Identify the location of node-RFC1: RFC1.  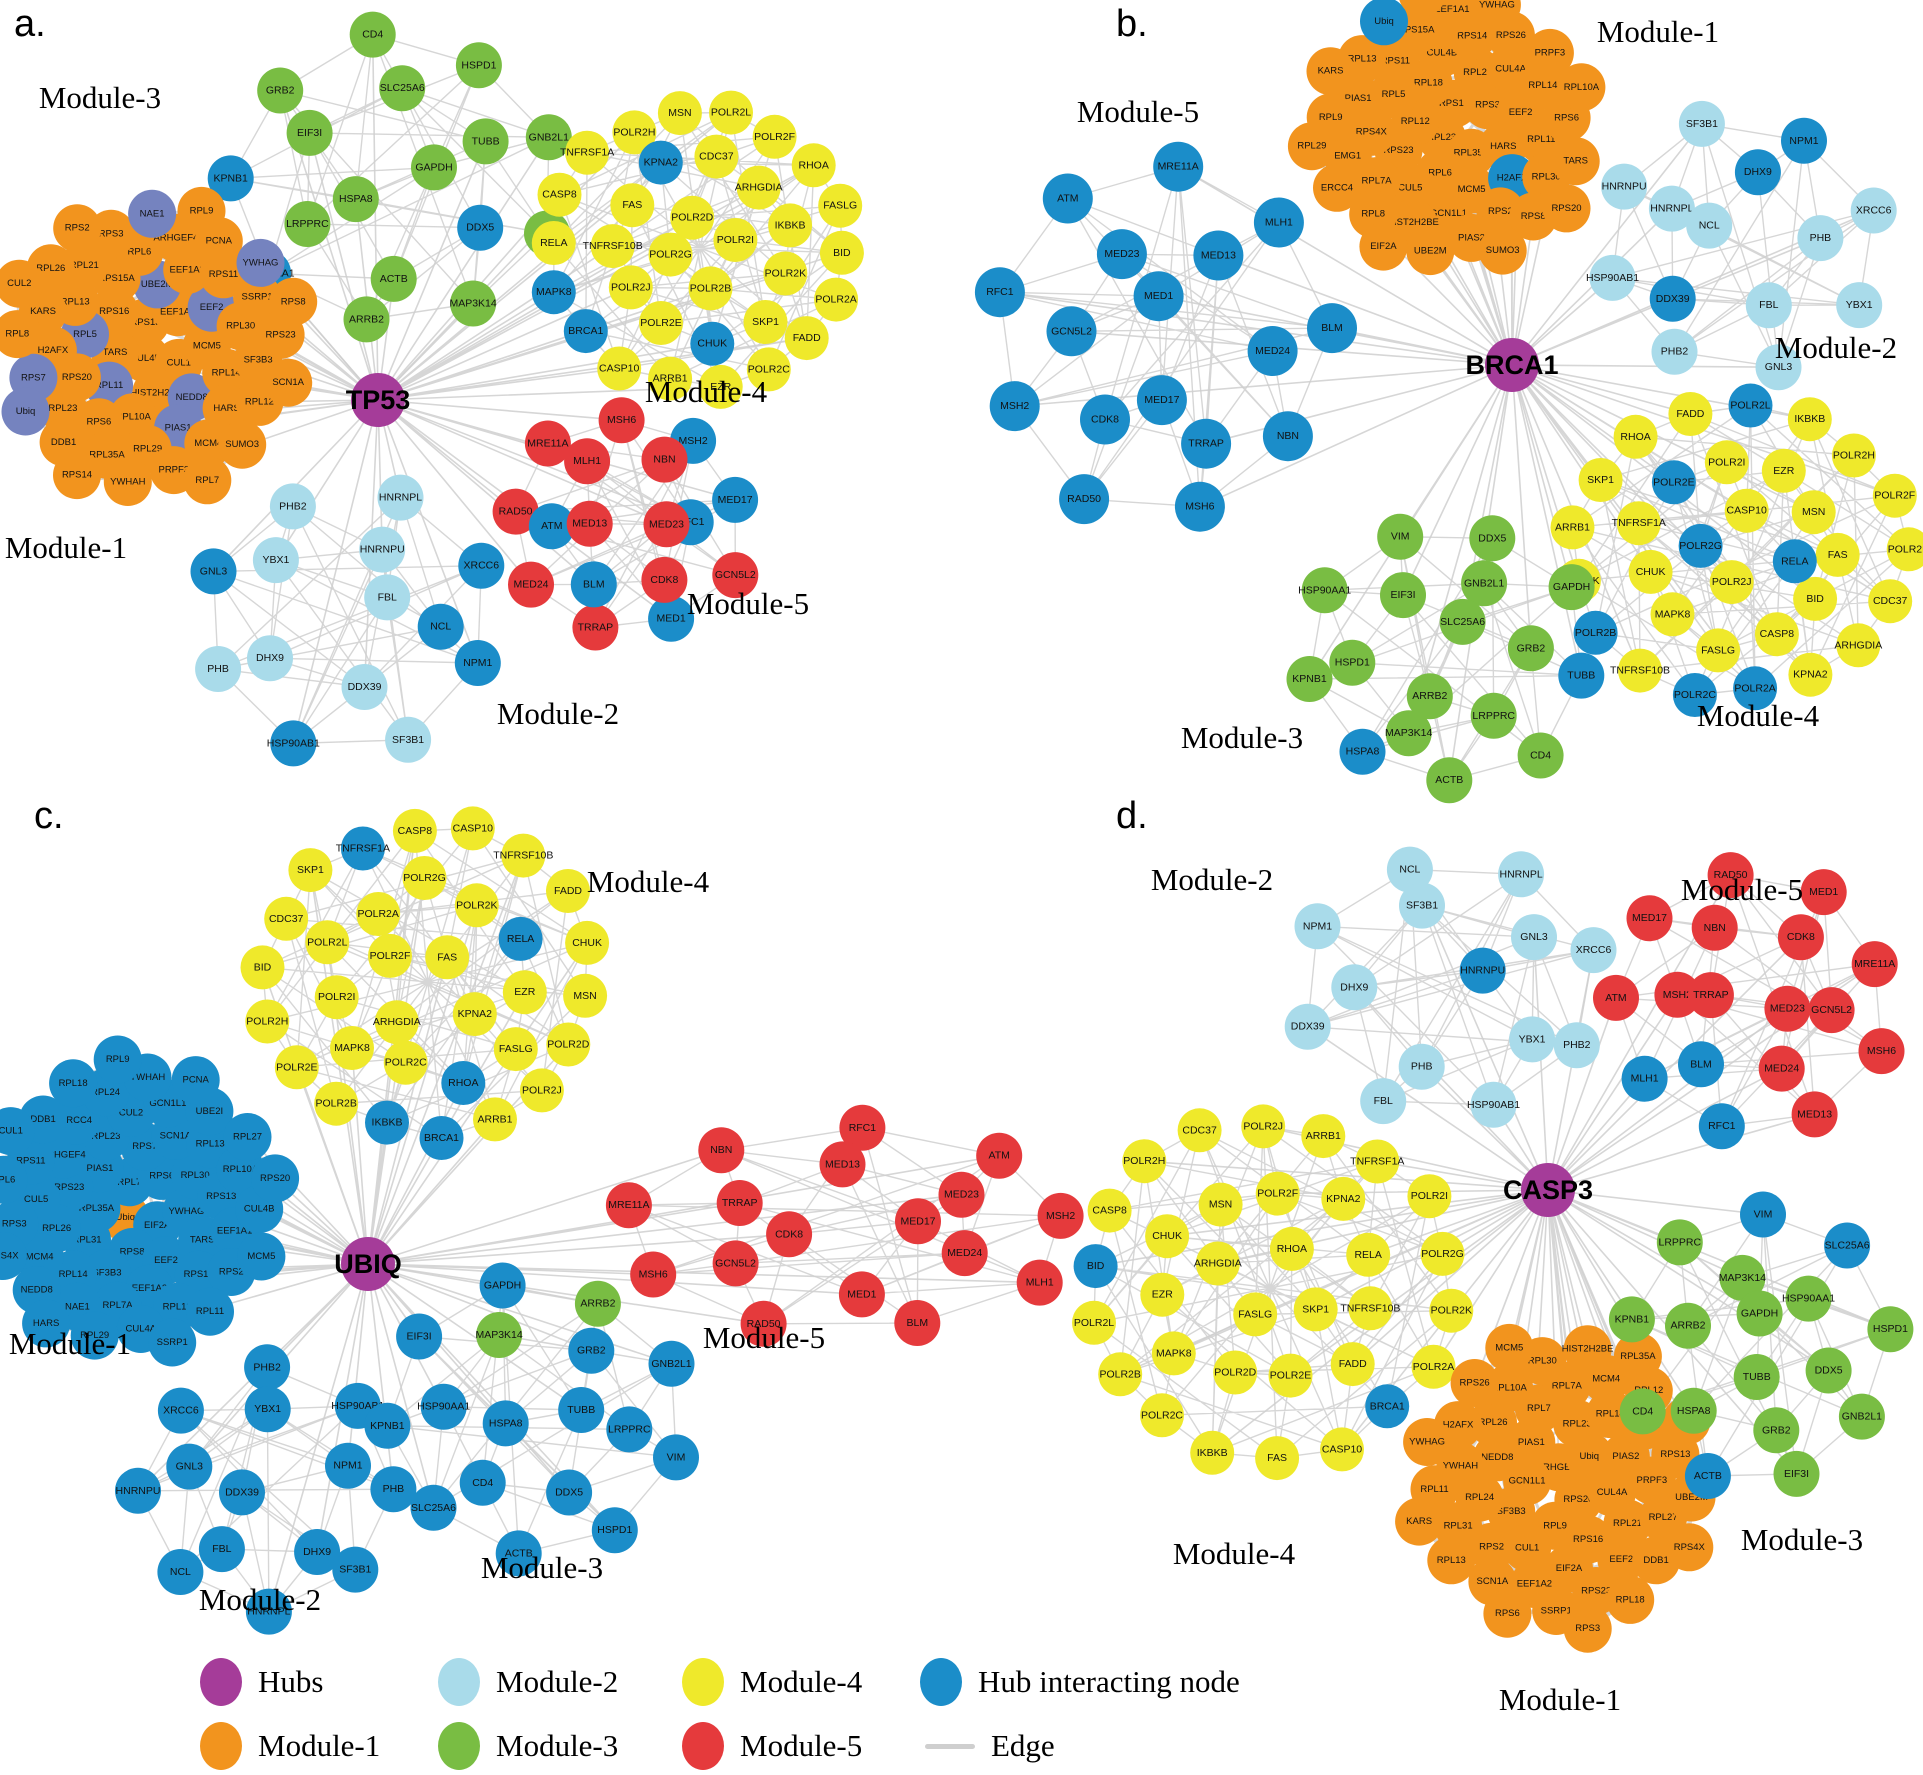
(1721, 1126).